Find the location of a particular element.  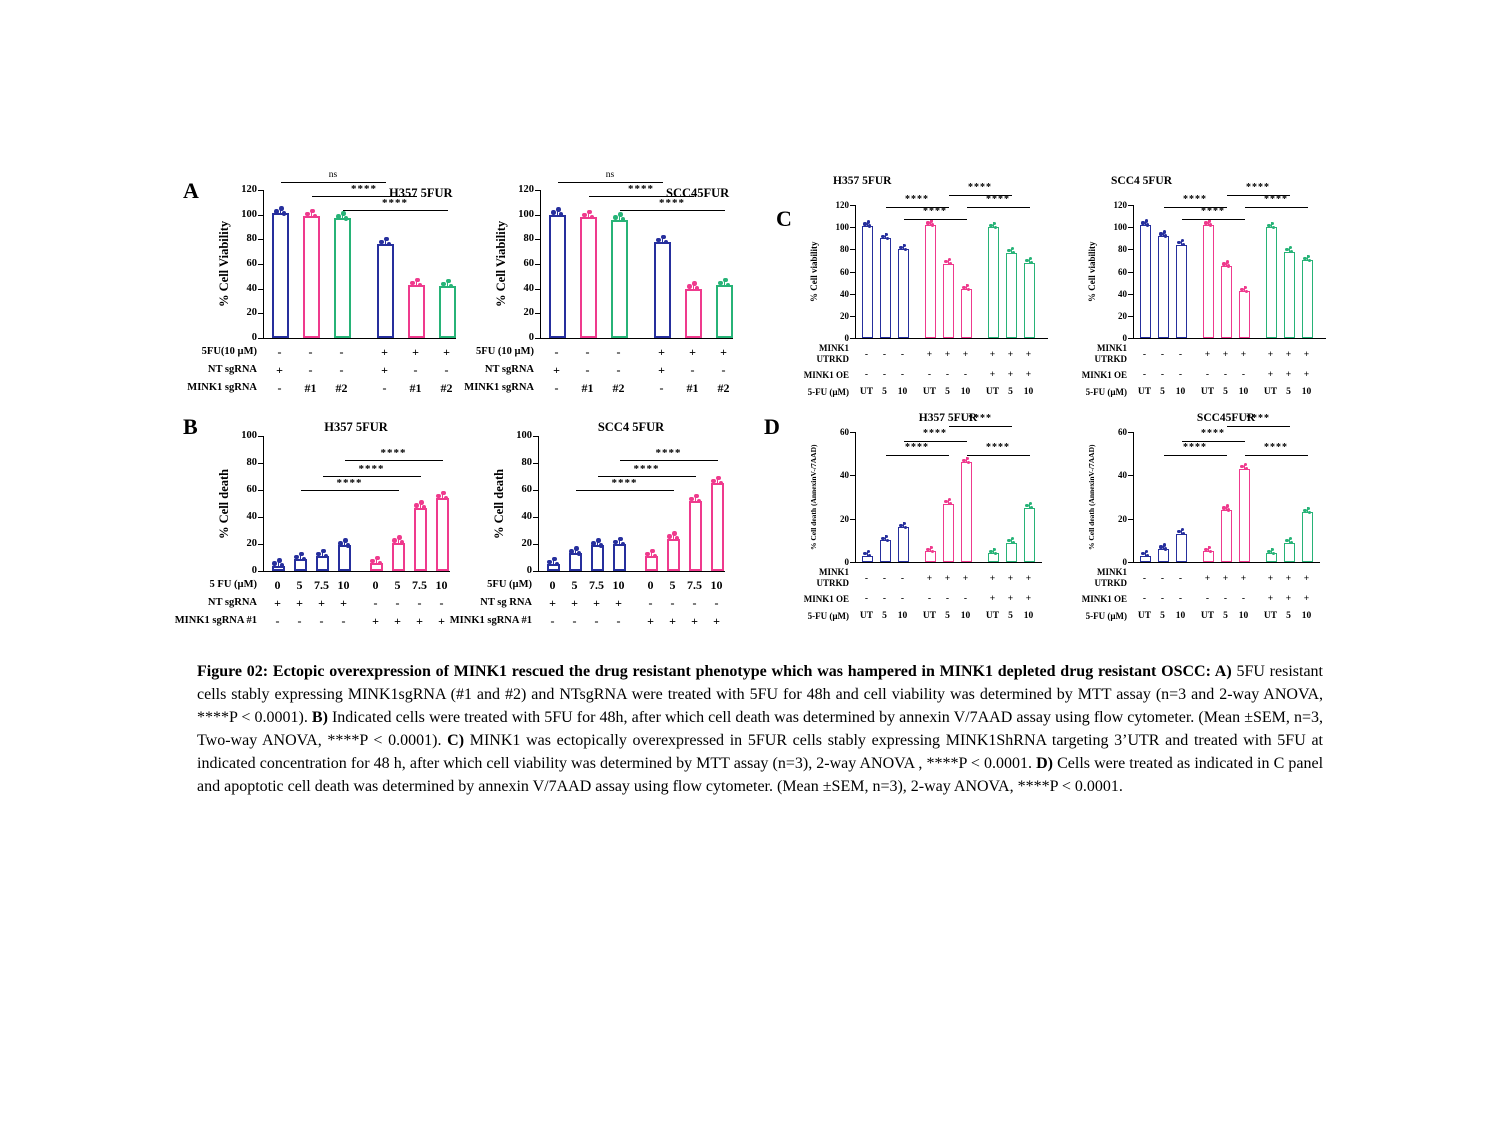

plot-area: ns **** **** is located at coordinates (636, 254).